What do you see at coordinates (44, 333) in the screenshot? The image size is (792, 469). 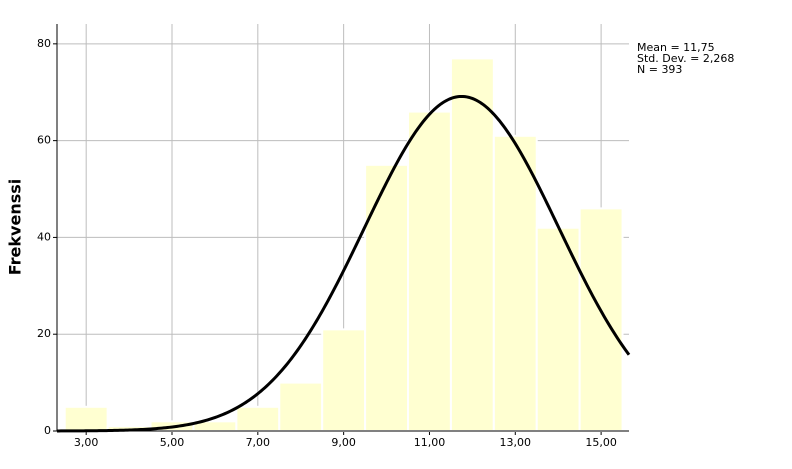 I see `y-tick-label: 20` at bounding box center [44, 333].